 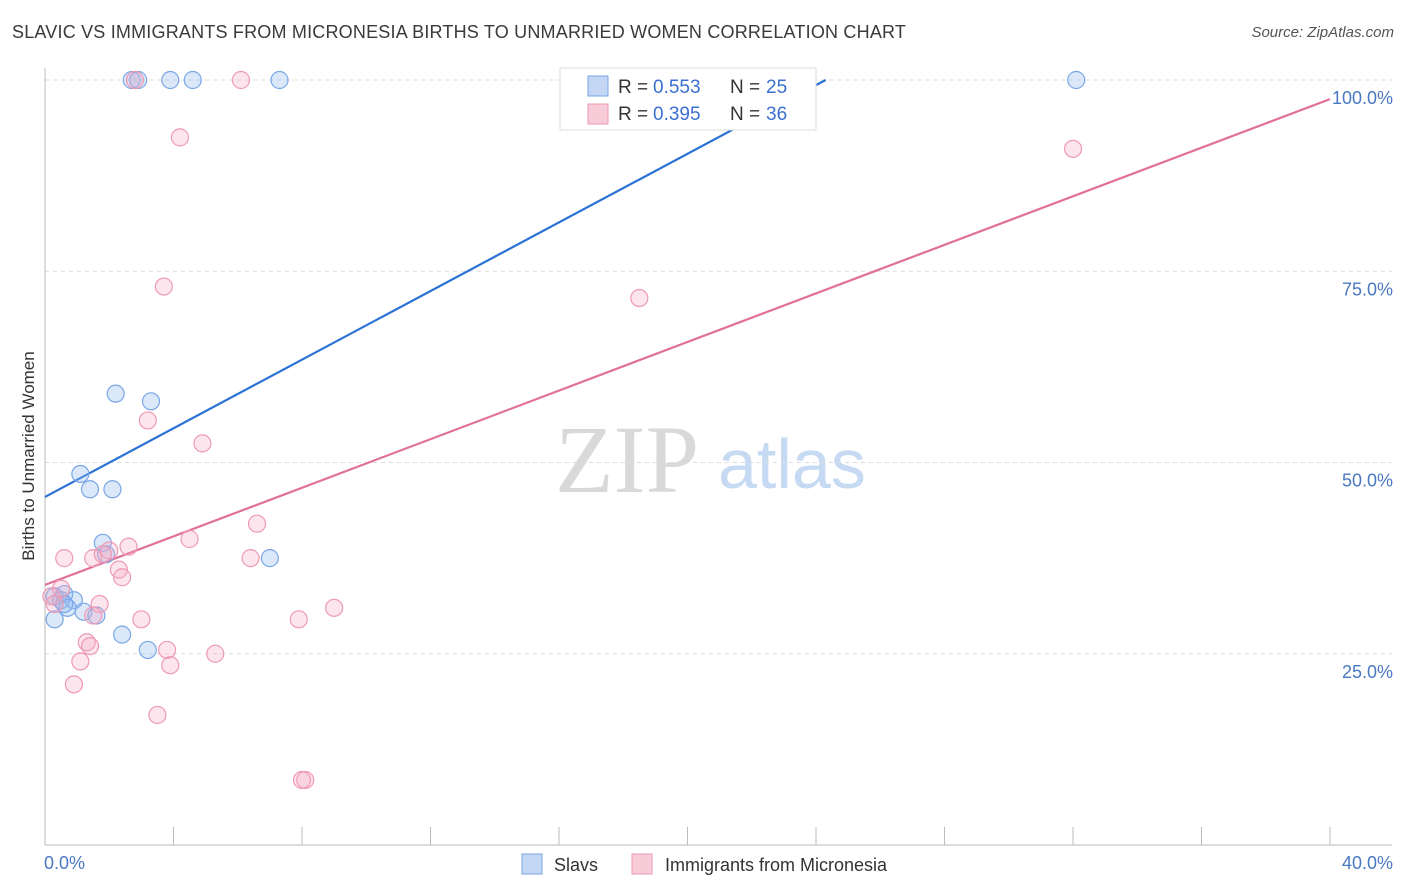 I want to click on y-tick-label: 50.0%, so click(x=1367, y=481).